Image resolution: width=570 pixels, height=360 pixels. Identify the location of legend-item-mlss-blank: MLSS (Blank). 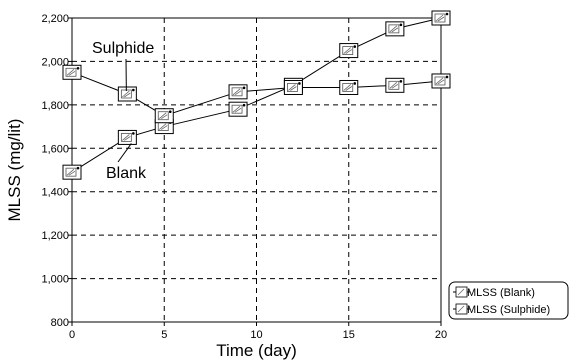
(494, 292).